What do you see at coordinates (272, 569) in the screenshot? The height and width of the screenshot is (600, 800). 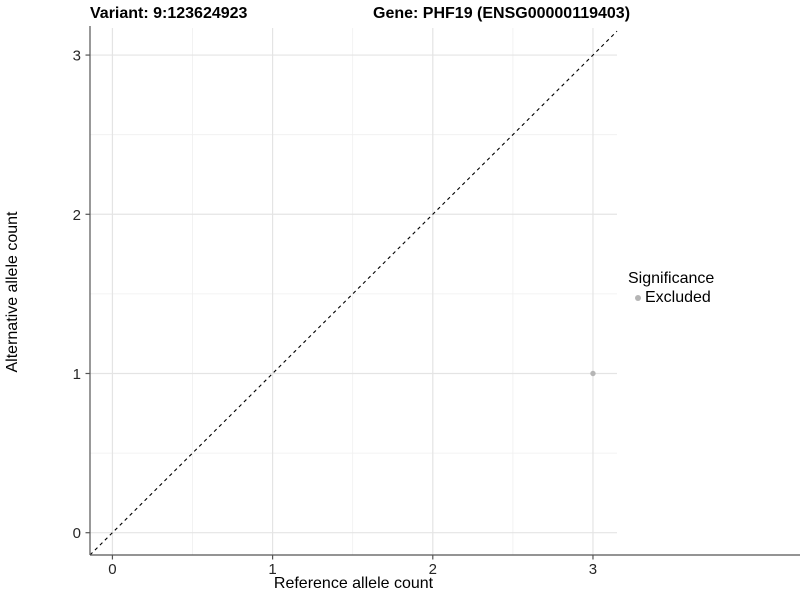 I see `x-tick-label: 1` at bounding box center [272, 569].